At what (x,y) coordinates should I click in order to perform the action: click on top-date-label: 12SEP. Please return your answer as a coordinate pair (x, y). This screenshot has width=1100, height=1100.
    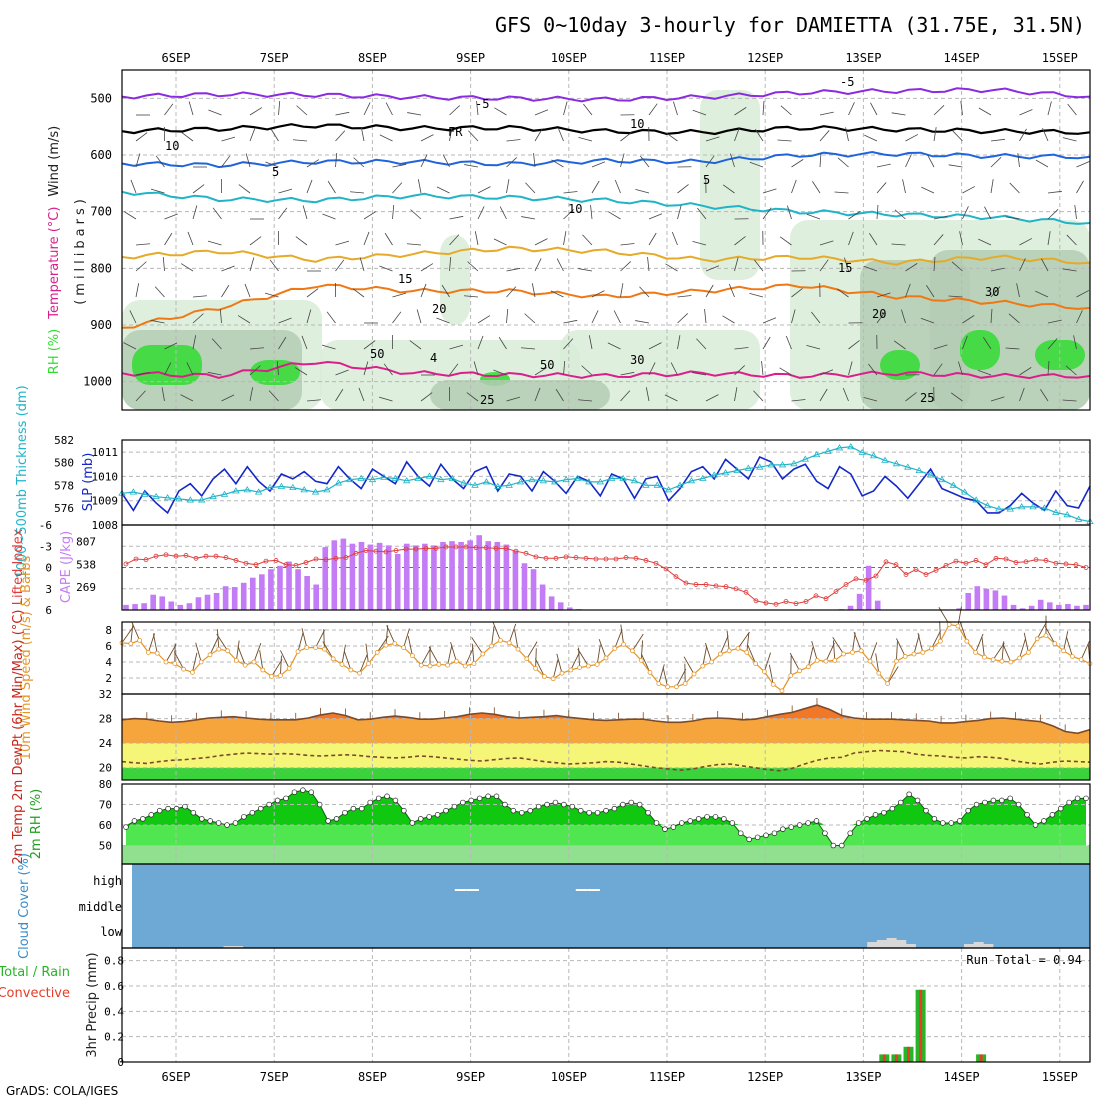
    Looking at the image, I should click on (765, 58).